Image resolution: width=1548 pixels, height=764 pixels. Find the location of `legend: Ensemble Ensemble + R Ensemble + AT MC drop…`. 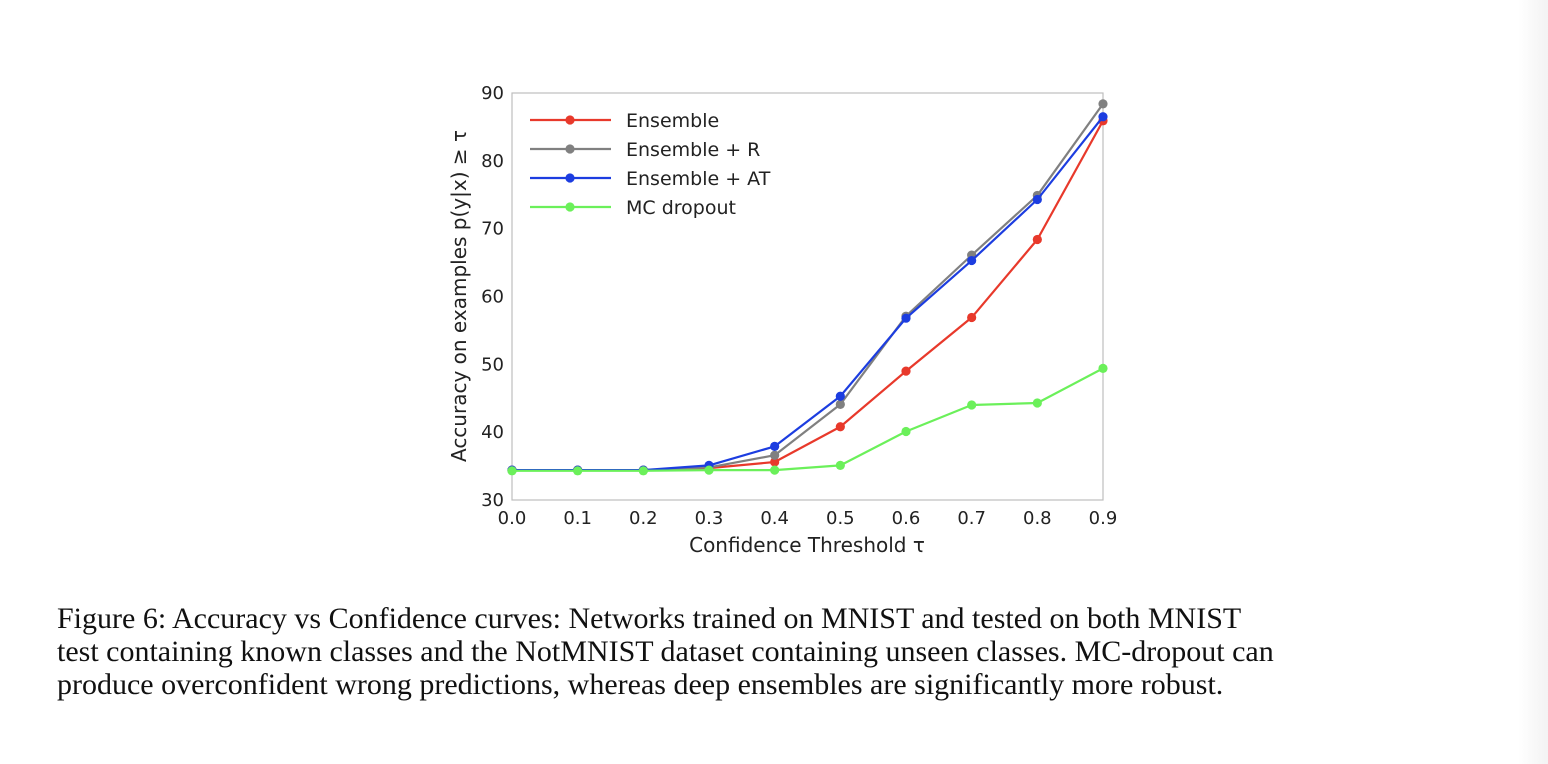

legend: Ensemble Ensemble + R Ensemble + AT MC drop… is located at coordinates (650, 164).